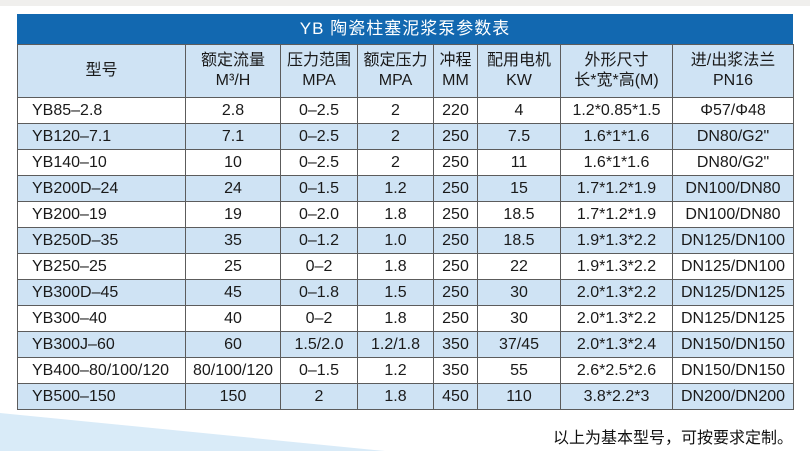  Describe the element at coordinates (733, 110) in the screenshot. I see `cell: Φ57/Φ48` at that location.